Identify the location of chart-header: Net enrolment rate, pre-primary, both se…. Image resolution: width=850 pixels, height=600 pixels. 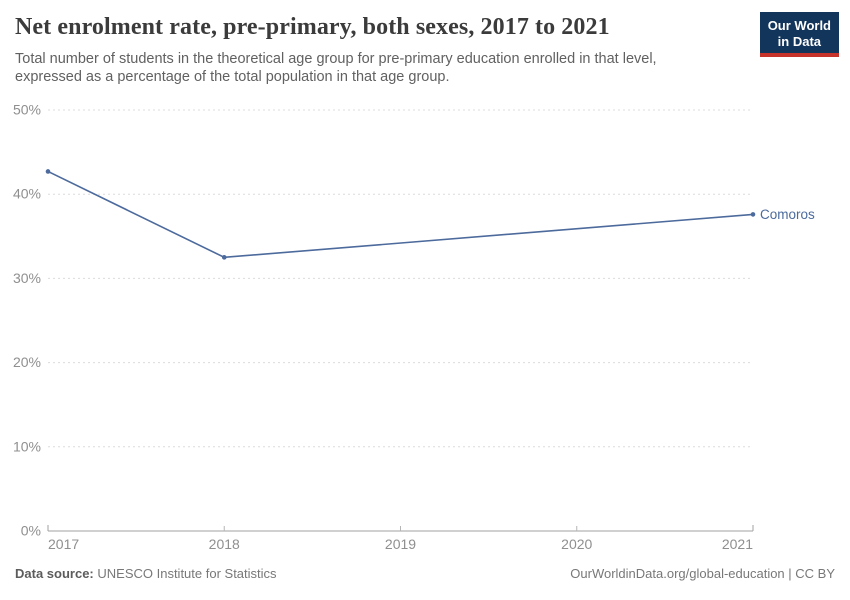
(395, 50).